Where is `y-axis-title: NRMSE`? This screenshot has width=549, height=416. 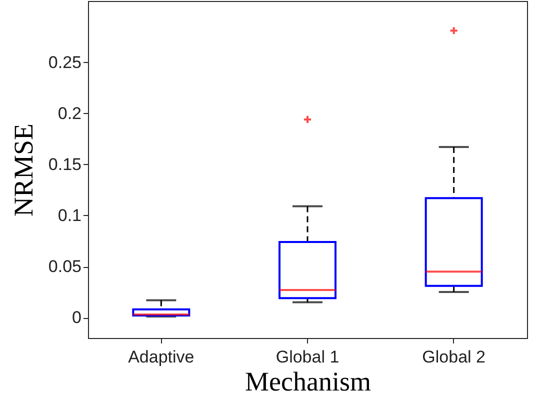 y-axis-title: NRMSE is located at coordinates (23, 170).